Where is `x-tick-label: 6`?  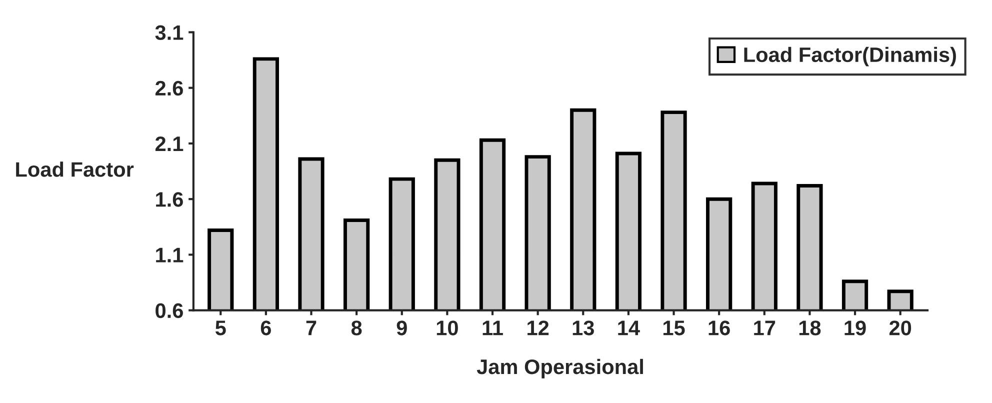 x-tick-label: 6 is located at coordinates (265, 328).